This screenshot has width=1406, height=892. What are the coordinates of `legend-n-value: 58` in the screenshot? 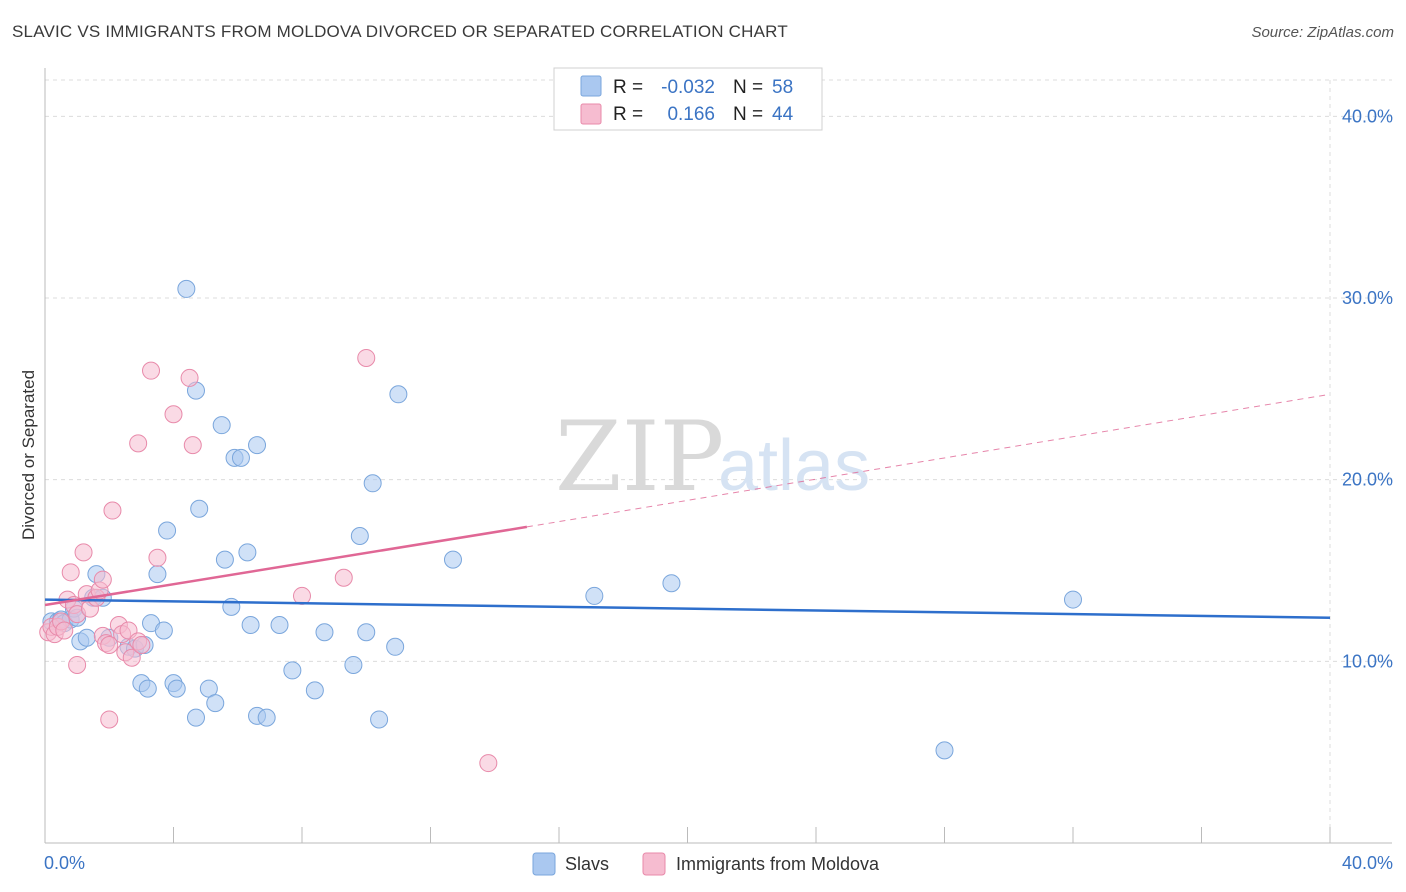 It's located at (782, 87).